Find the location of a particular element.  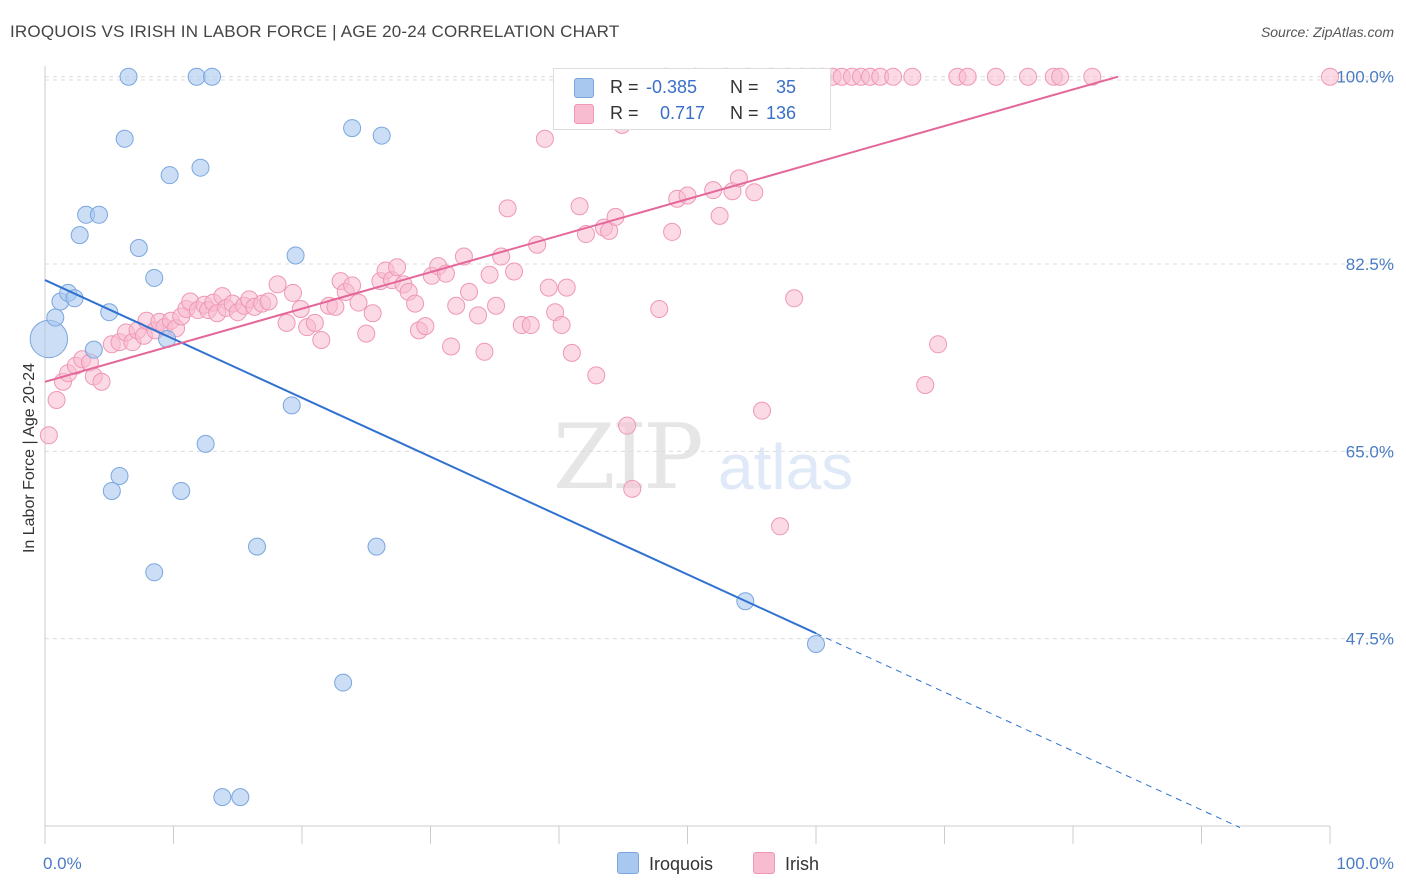

legend-item-iroquois: Iroquois is located at coordinates (665, 863).